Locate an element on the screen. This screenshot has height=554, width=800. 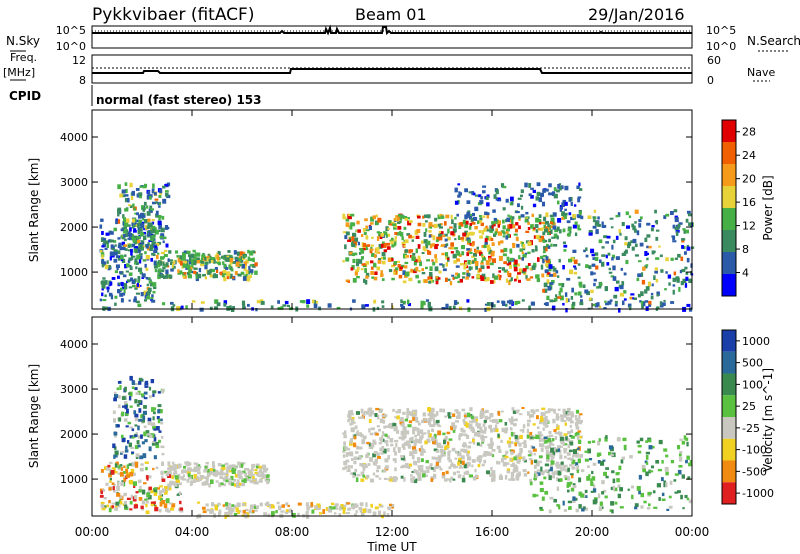
y-tick-label: 2000 is located at coordinates (74, 227).